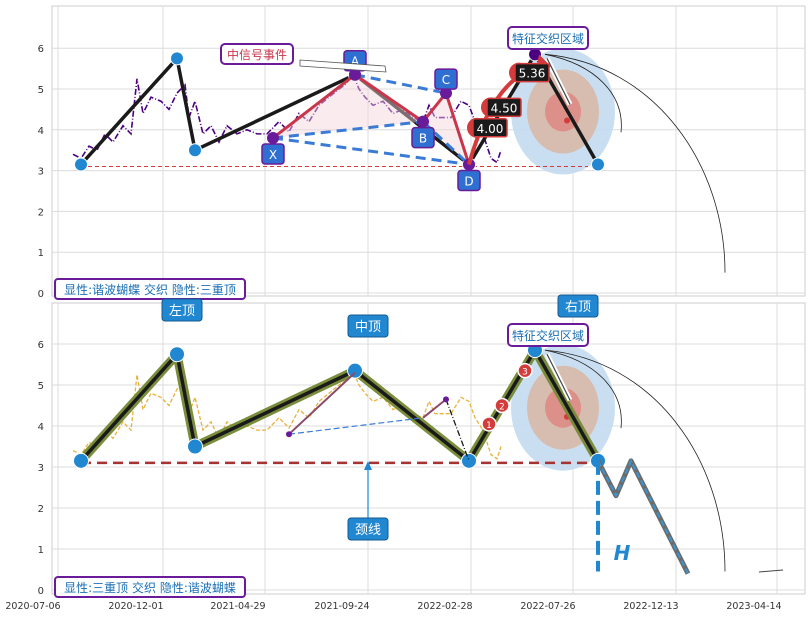  I want to click on signal-event-arrow, so click(343, 66).